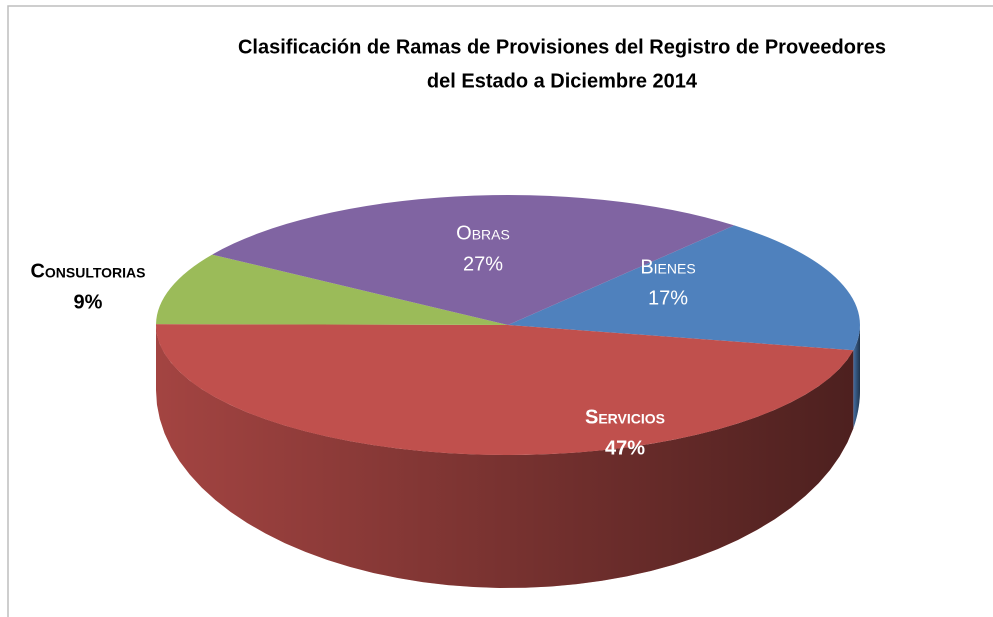 The image size is (993, 617). I want to click on slice-side-shade, so click(856, 377).